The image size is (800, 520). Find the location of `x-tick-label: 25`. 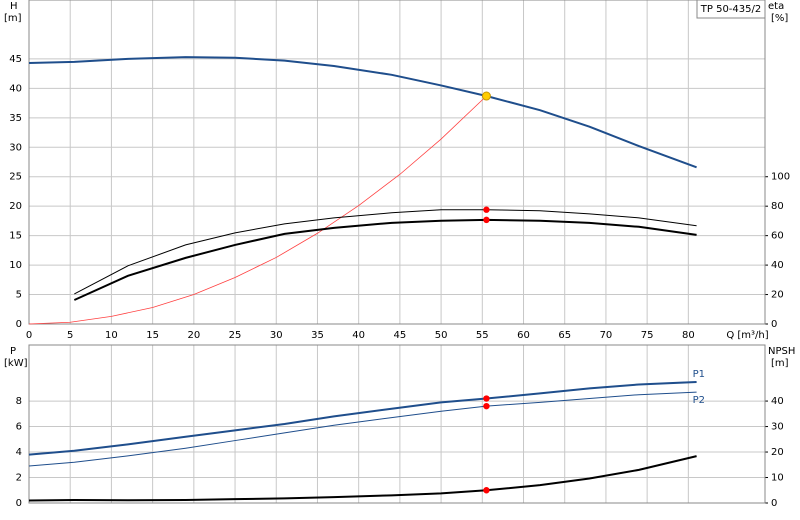

x-tick-label: 25 is located at coordinates (235, 335).